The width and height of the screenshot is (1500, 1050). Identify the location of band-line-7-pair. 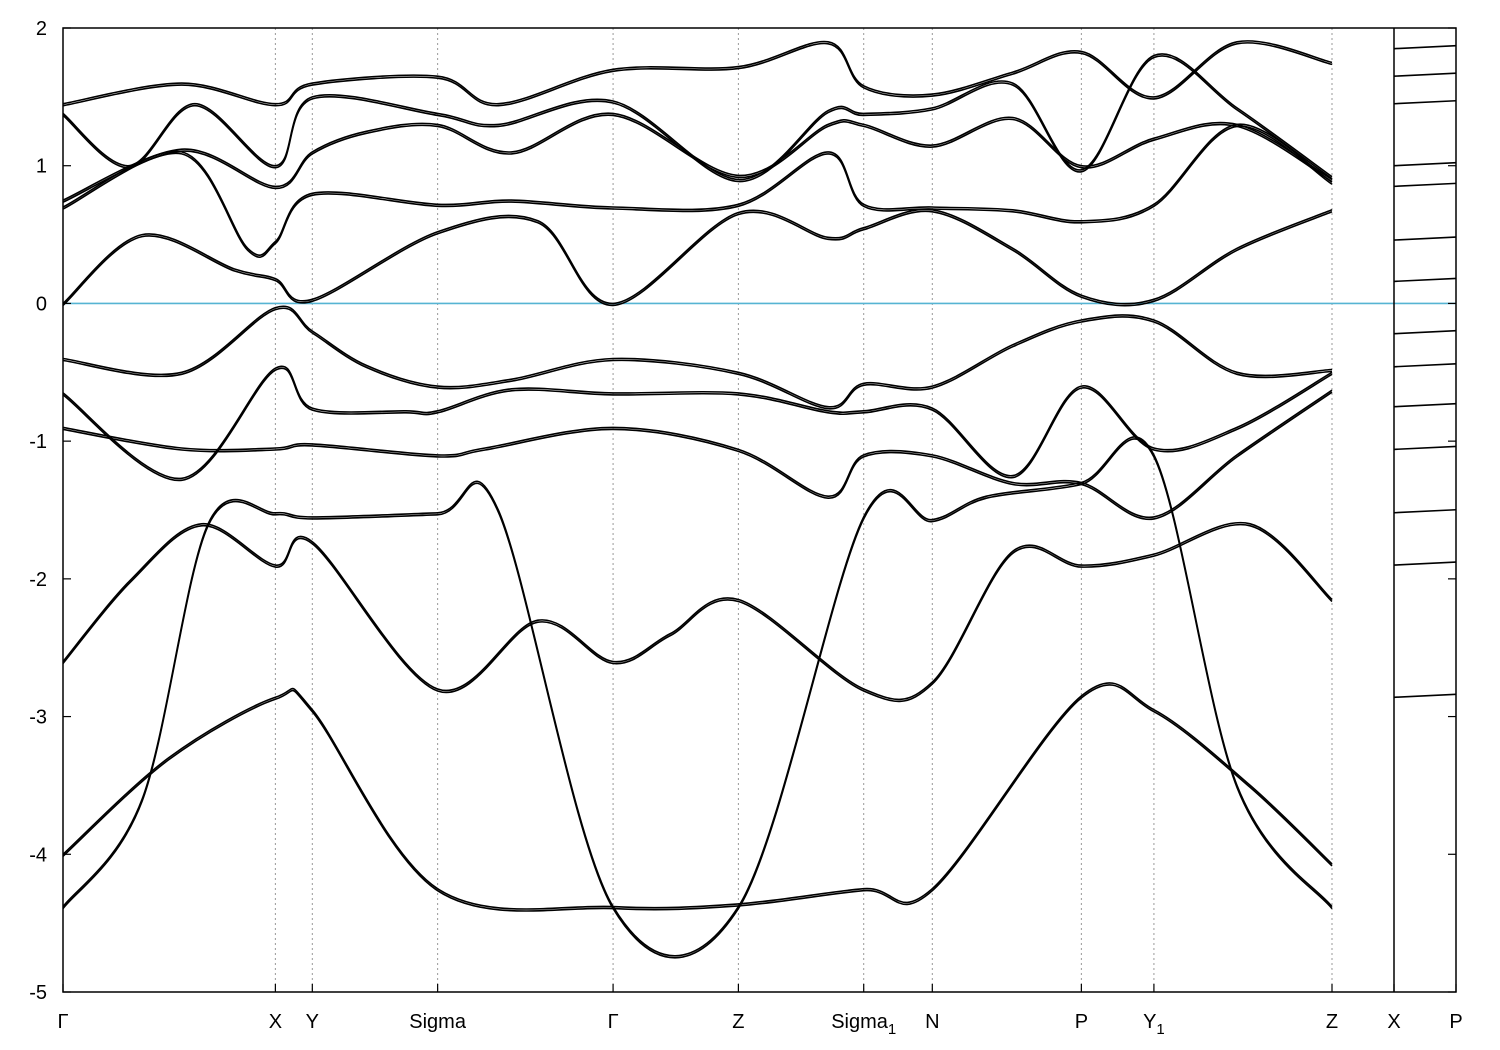
(698, 258).